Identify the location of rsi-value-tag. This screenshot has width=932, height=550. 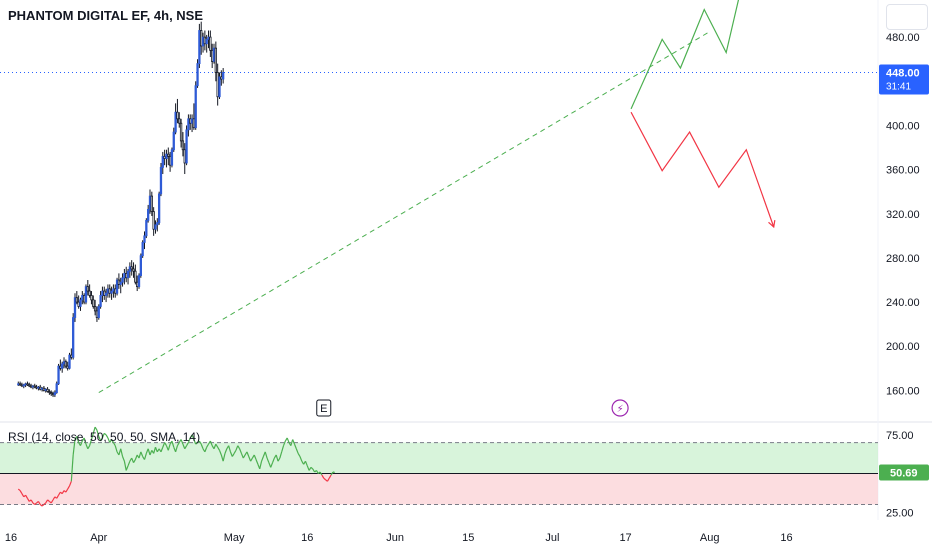
(904, 472).